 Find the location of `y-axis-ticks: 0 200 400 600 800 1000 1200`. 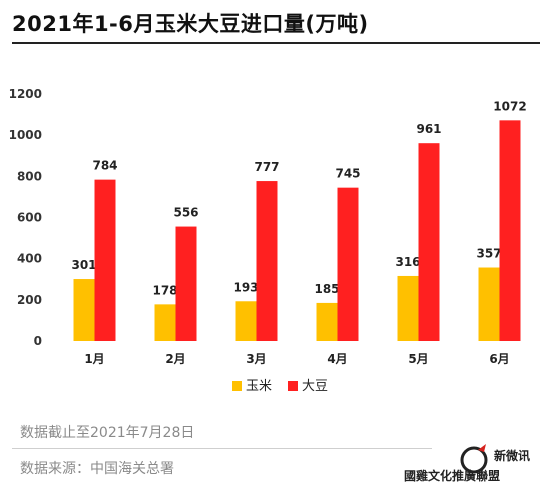

y-axis-ticks: 0 200 400 600 800 1000 1200 is located at coordinates (25, 217).